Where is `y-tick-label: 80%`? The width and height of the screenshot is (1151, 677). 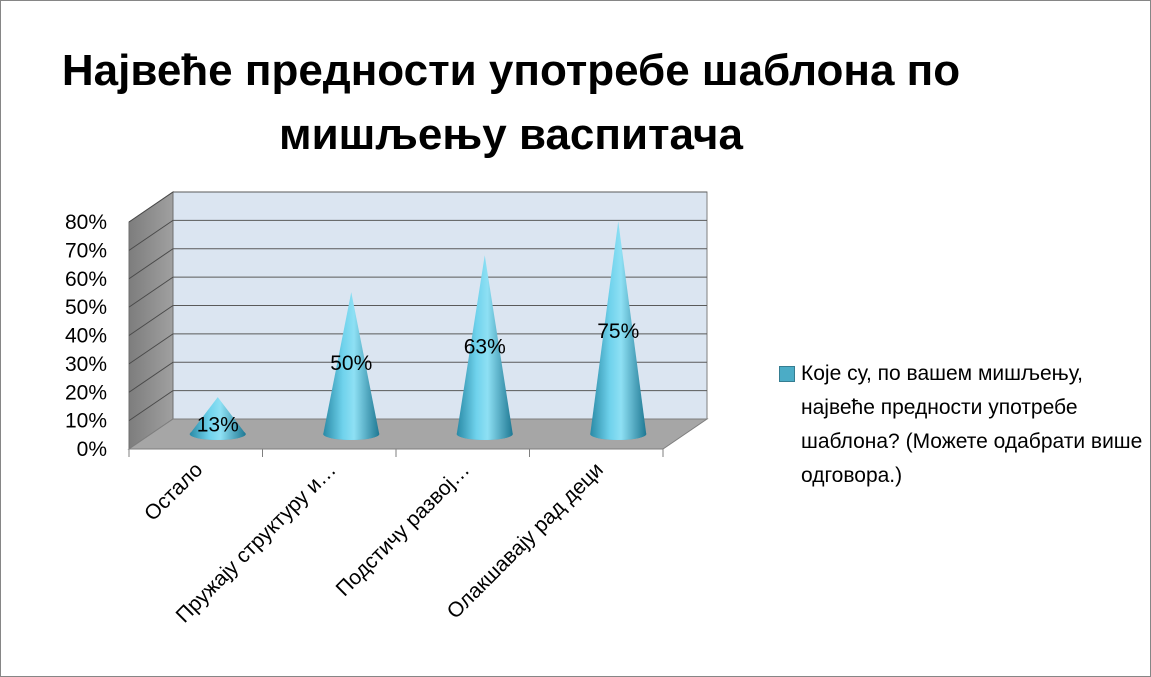 y-tick-label: 80% is located at coordinates (86, 222).